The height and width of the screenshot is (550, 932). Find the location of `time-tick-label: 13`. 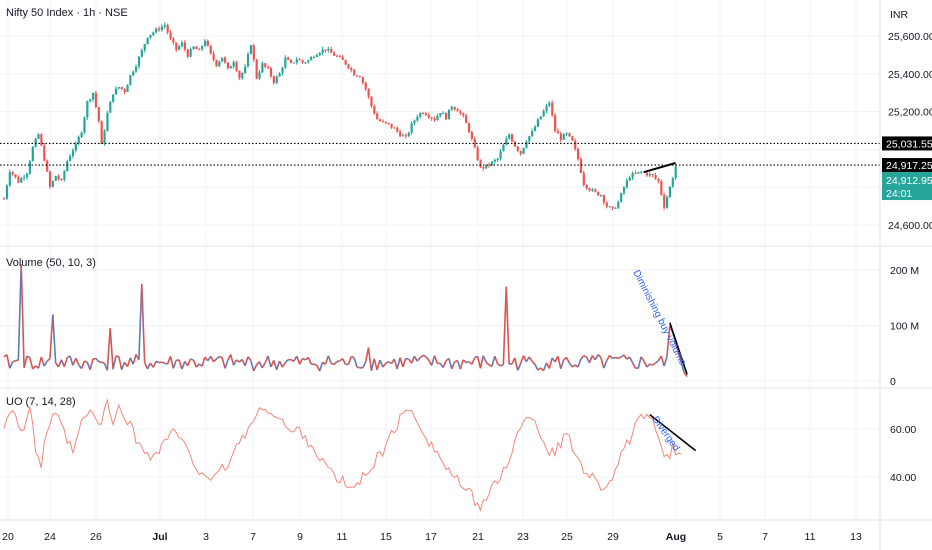

time-tick-label: 13 is located at coordinates (856, 537).